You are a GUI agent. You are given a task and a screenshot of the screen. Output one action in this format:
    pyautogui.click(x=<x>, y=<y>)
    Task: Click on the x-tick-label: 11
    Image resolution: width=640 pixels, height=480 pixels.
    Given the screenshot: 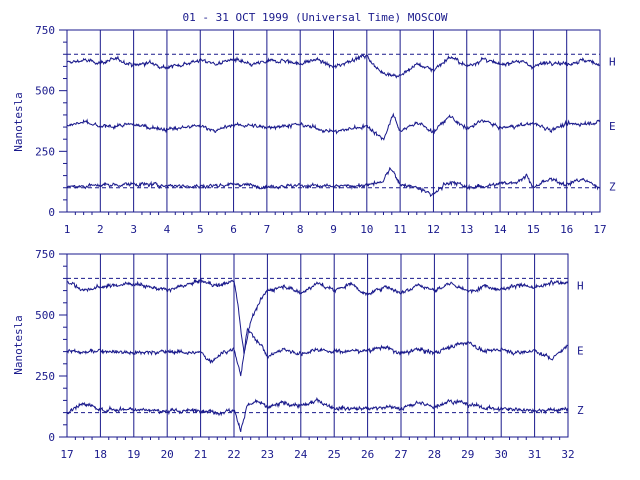 What is the action you would take?
    pyautogui.click(x=400, y=229)
    